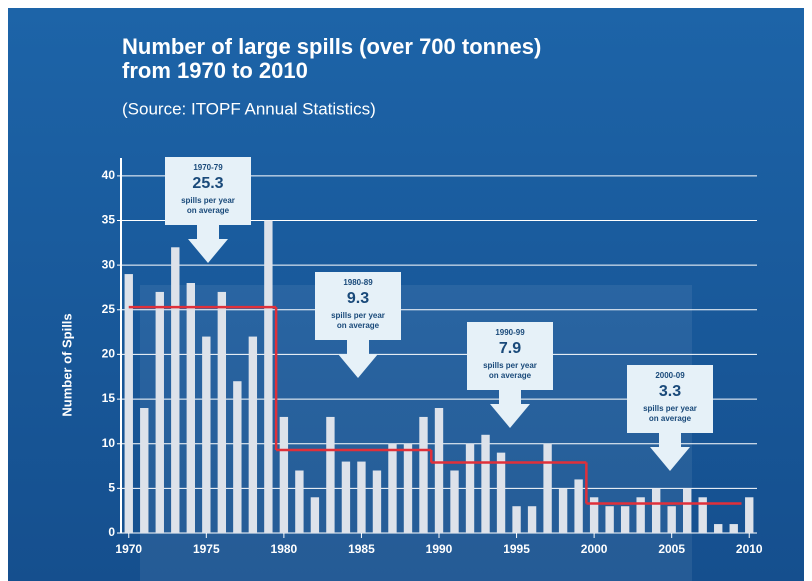 The image size is (812, 581). Describe the element at coordinates (109, 398) in the screenshot. I see `y-tick-label: 15` at that location.